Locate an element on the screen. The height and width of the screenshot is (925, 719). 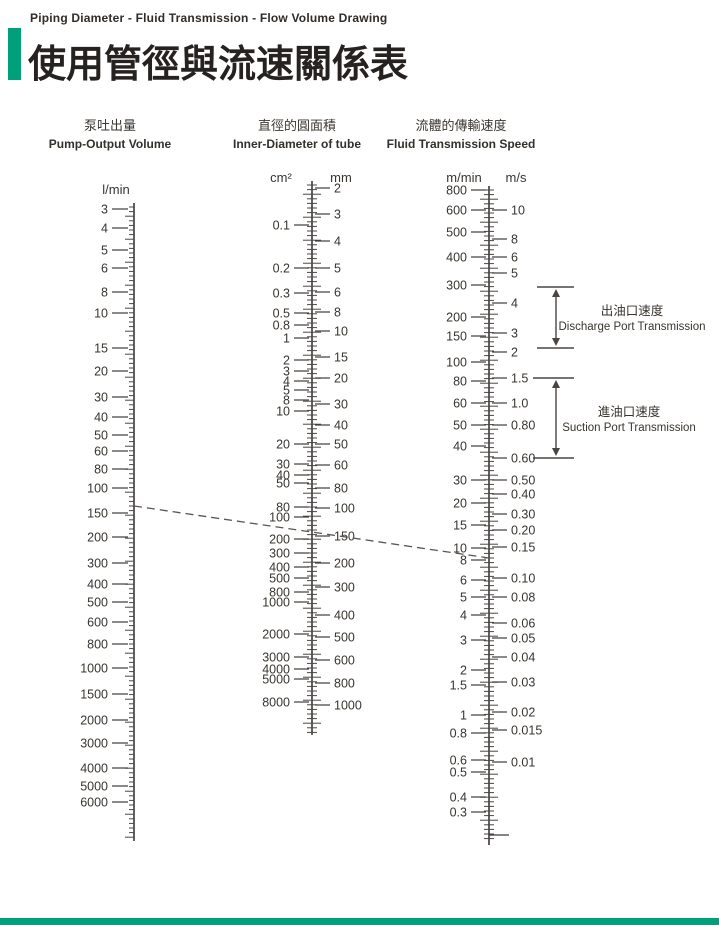
tick-label-speed-m-per-min: 40 is located at coordinates (460, 447).